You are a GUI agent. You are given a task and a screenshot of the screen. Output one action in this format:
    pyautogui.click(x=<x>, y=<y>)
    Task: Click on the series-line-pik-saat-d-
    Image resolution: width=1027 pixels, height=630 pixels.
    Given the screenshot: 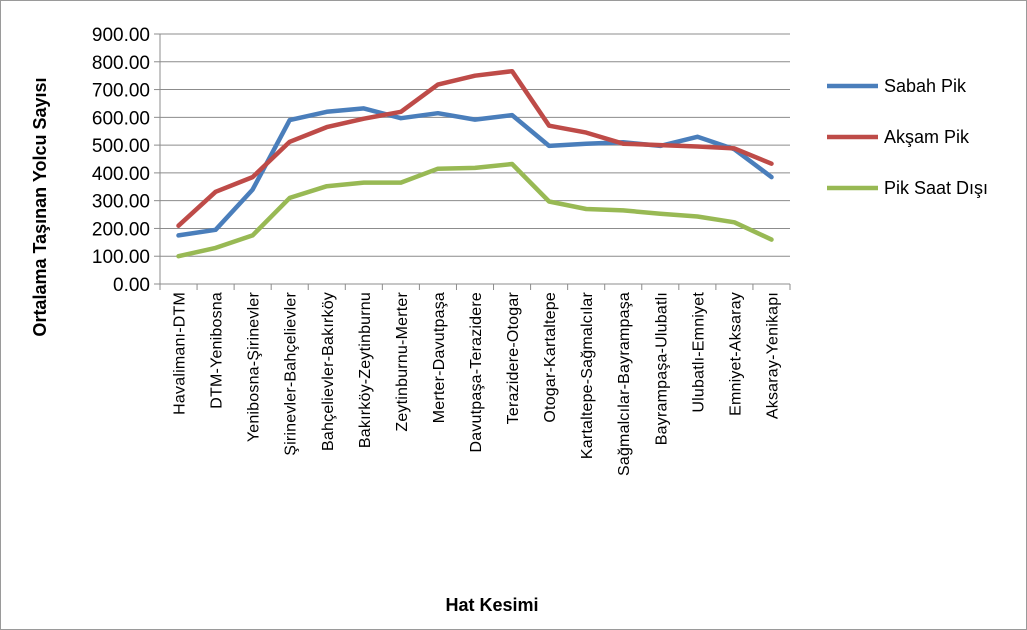 What is the action you would take?
    pyautogui.click(x=475, y=210)
    